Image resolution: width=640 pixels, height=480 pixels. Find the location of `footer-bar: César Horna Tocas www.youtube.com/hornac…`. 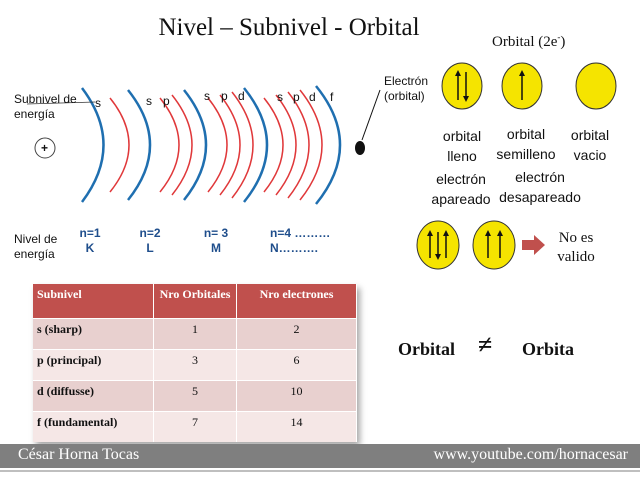

footer-bar: César Horna Tocas www.youtube.com/hornac… is located at coordinates (320, 456).